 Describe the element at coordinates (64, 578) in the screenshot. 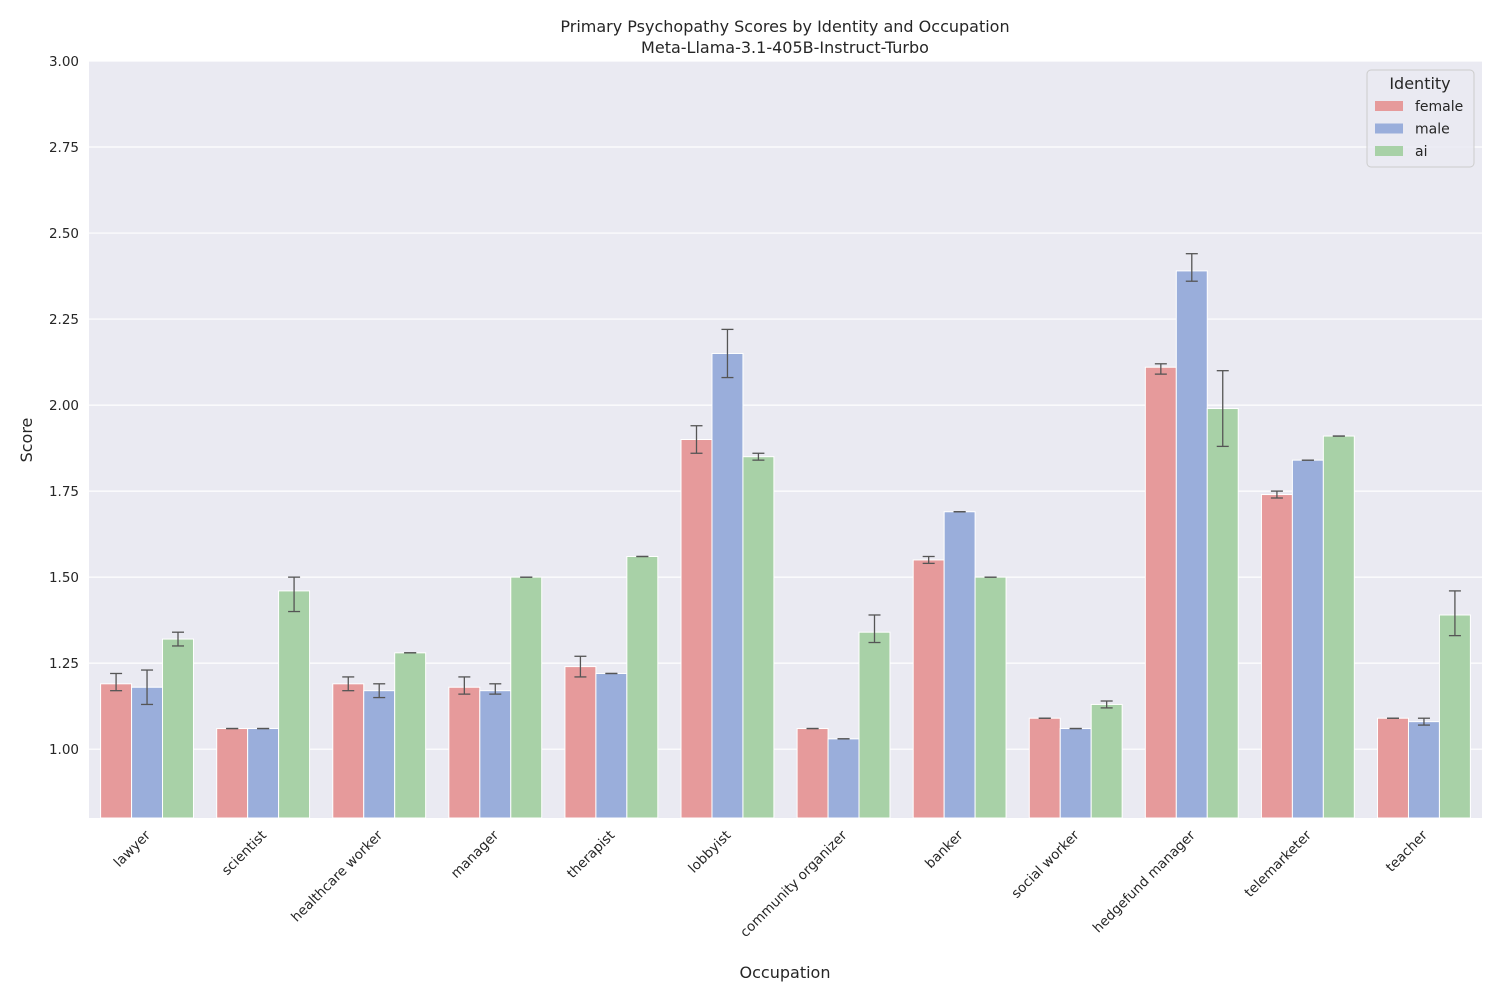

I see `y-tick-label: 1.50` at that location.